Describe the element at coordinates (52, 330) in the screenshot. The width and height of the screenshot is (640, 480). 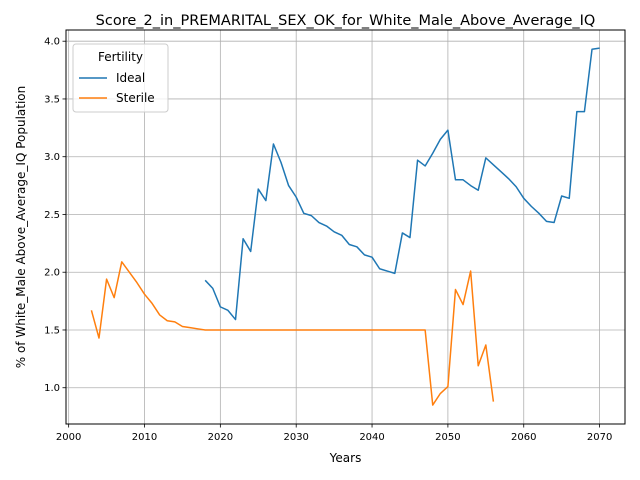
I see `y-tick-label: 1.5` at that location.